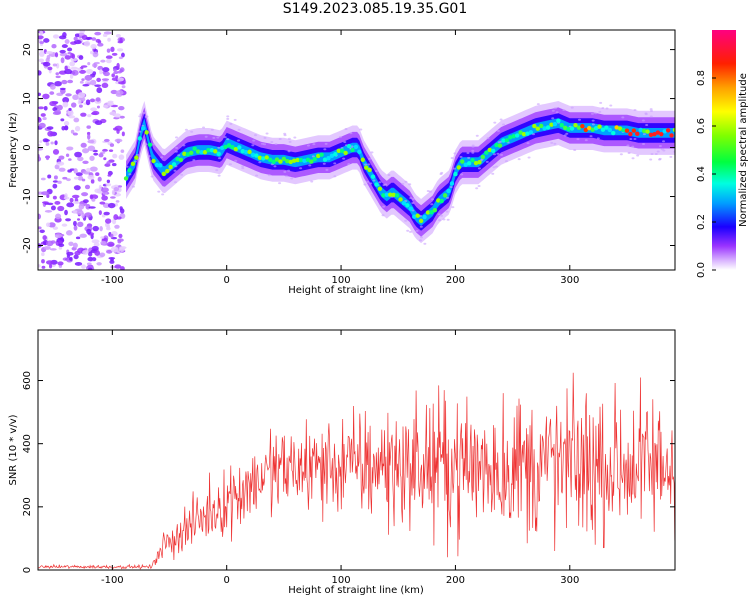 The image size is (750, 600). Describe the element at coordinates (569, 280) in the screenshot. I see `x-tick-label: 300` at that location.